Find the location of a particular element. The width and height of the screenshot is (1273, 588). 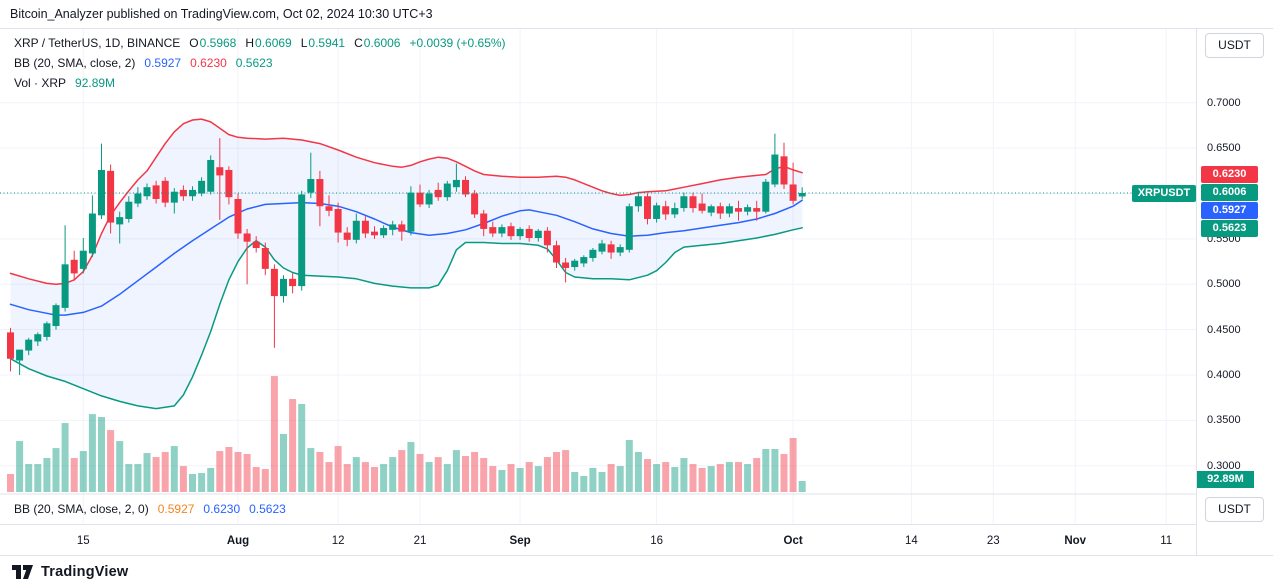

symbol-price-tag: XRPUSDT is located at coordinates (1164, 193).